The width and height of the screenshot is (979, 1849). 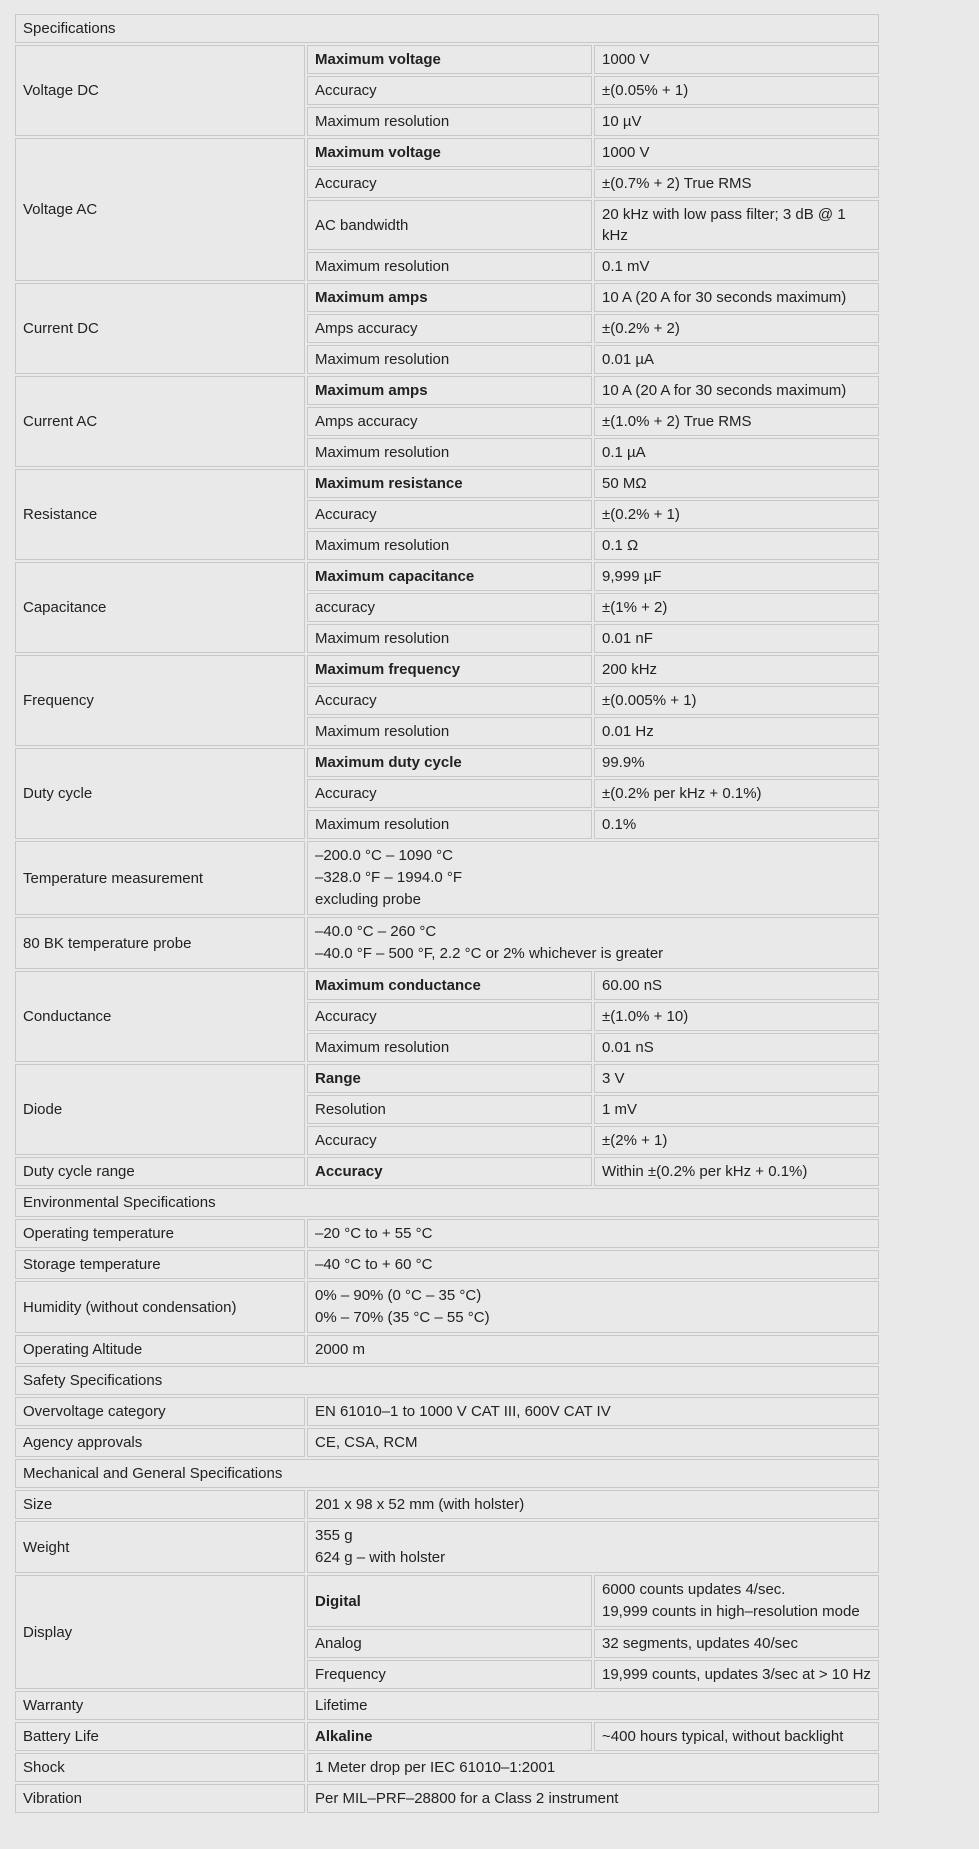 What do you see at coordinates (160, 943) in the screenshot?
I see `spec-label-cell: 80 BK temperature probe` at bounding box center [160, 943].